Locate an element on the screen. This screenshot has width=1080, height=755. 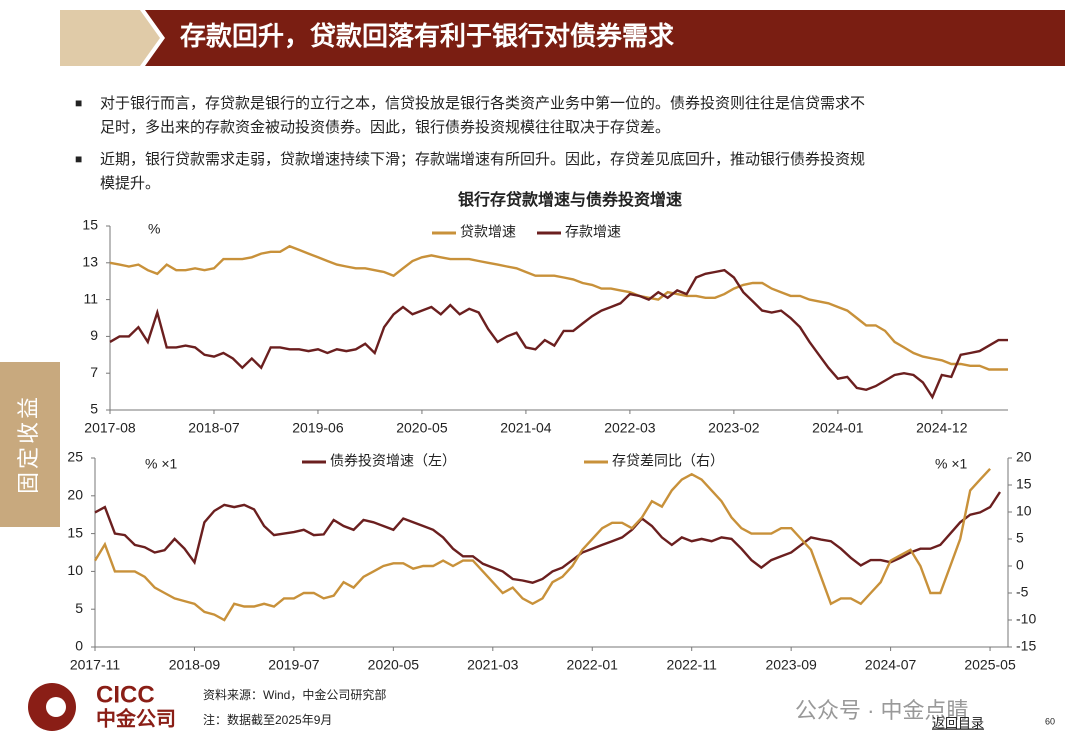
side-tab-label: 固定收益 is located at coordinates (28, 444).